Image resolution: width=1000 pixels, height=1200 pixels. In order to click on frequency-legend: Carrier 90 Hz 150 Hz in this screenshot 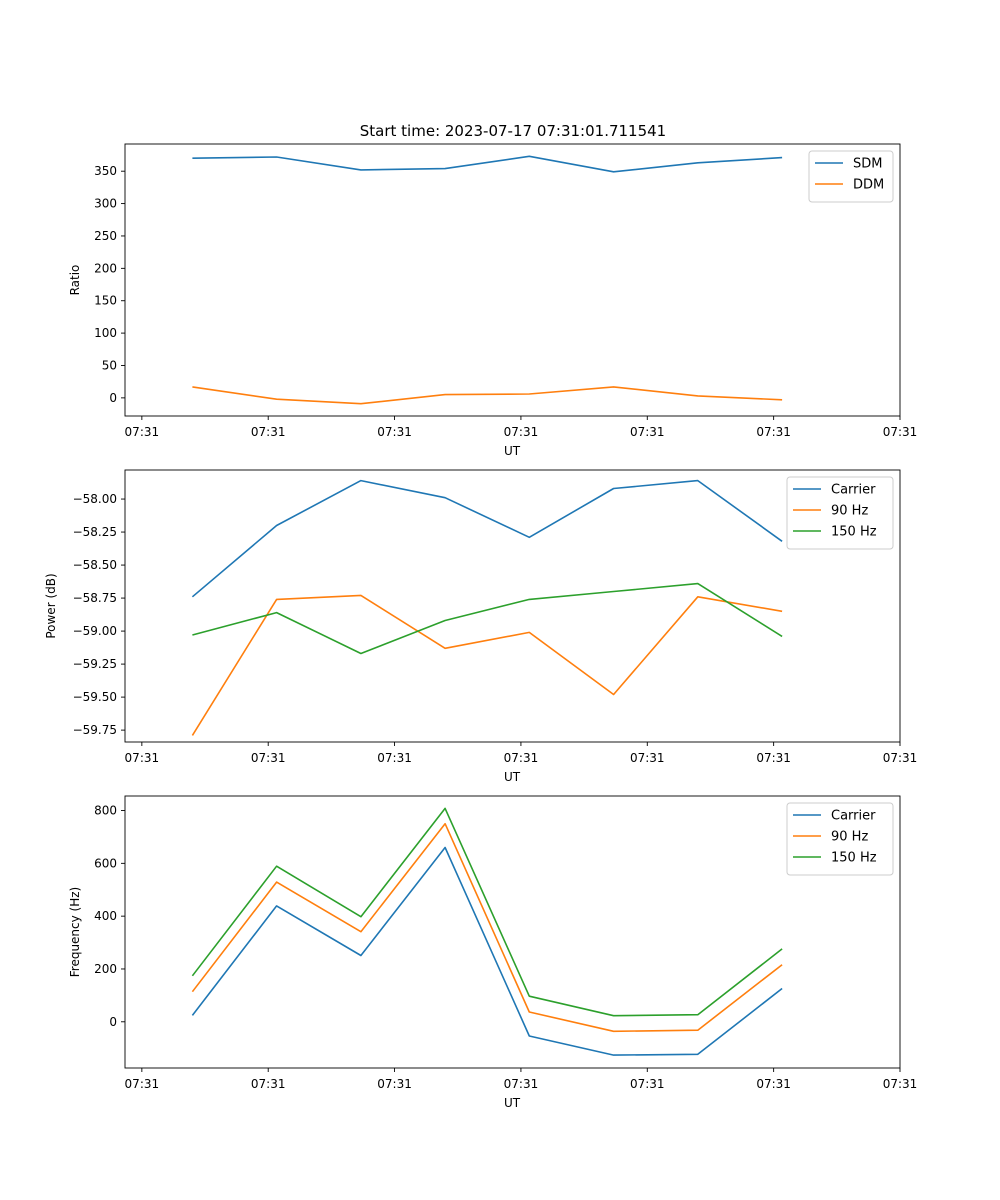, I will do `click(840, 839)`.